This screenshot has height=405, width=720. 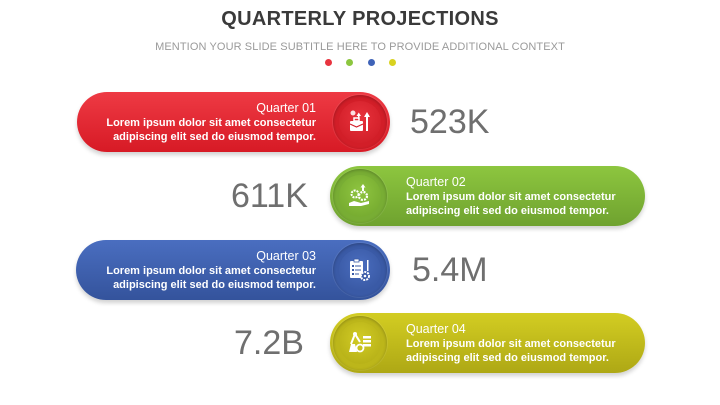 I want to click on quarter-04-label: Quarter 04, so click(x=436, y=329).